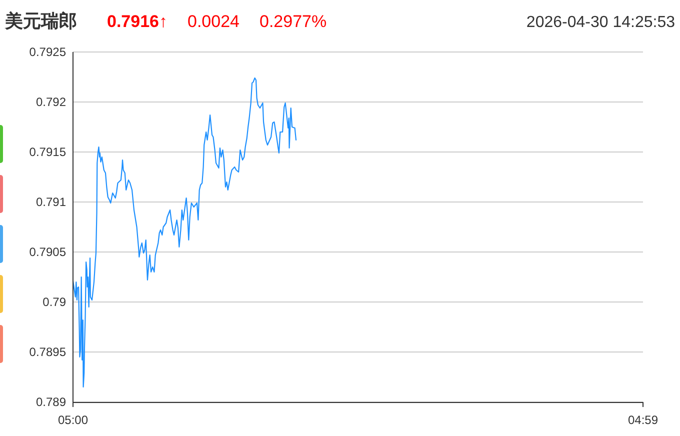  Describe the element at coordinates (643, 420) in the screenshot. I see `x-tick-label: 04:59` at that location.